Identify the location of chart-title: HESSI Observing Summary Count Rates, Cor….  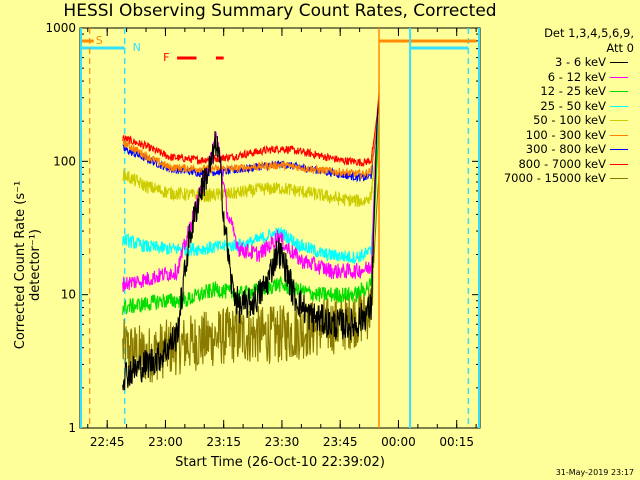
(280, 11).